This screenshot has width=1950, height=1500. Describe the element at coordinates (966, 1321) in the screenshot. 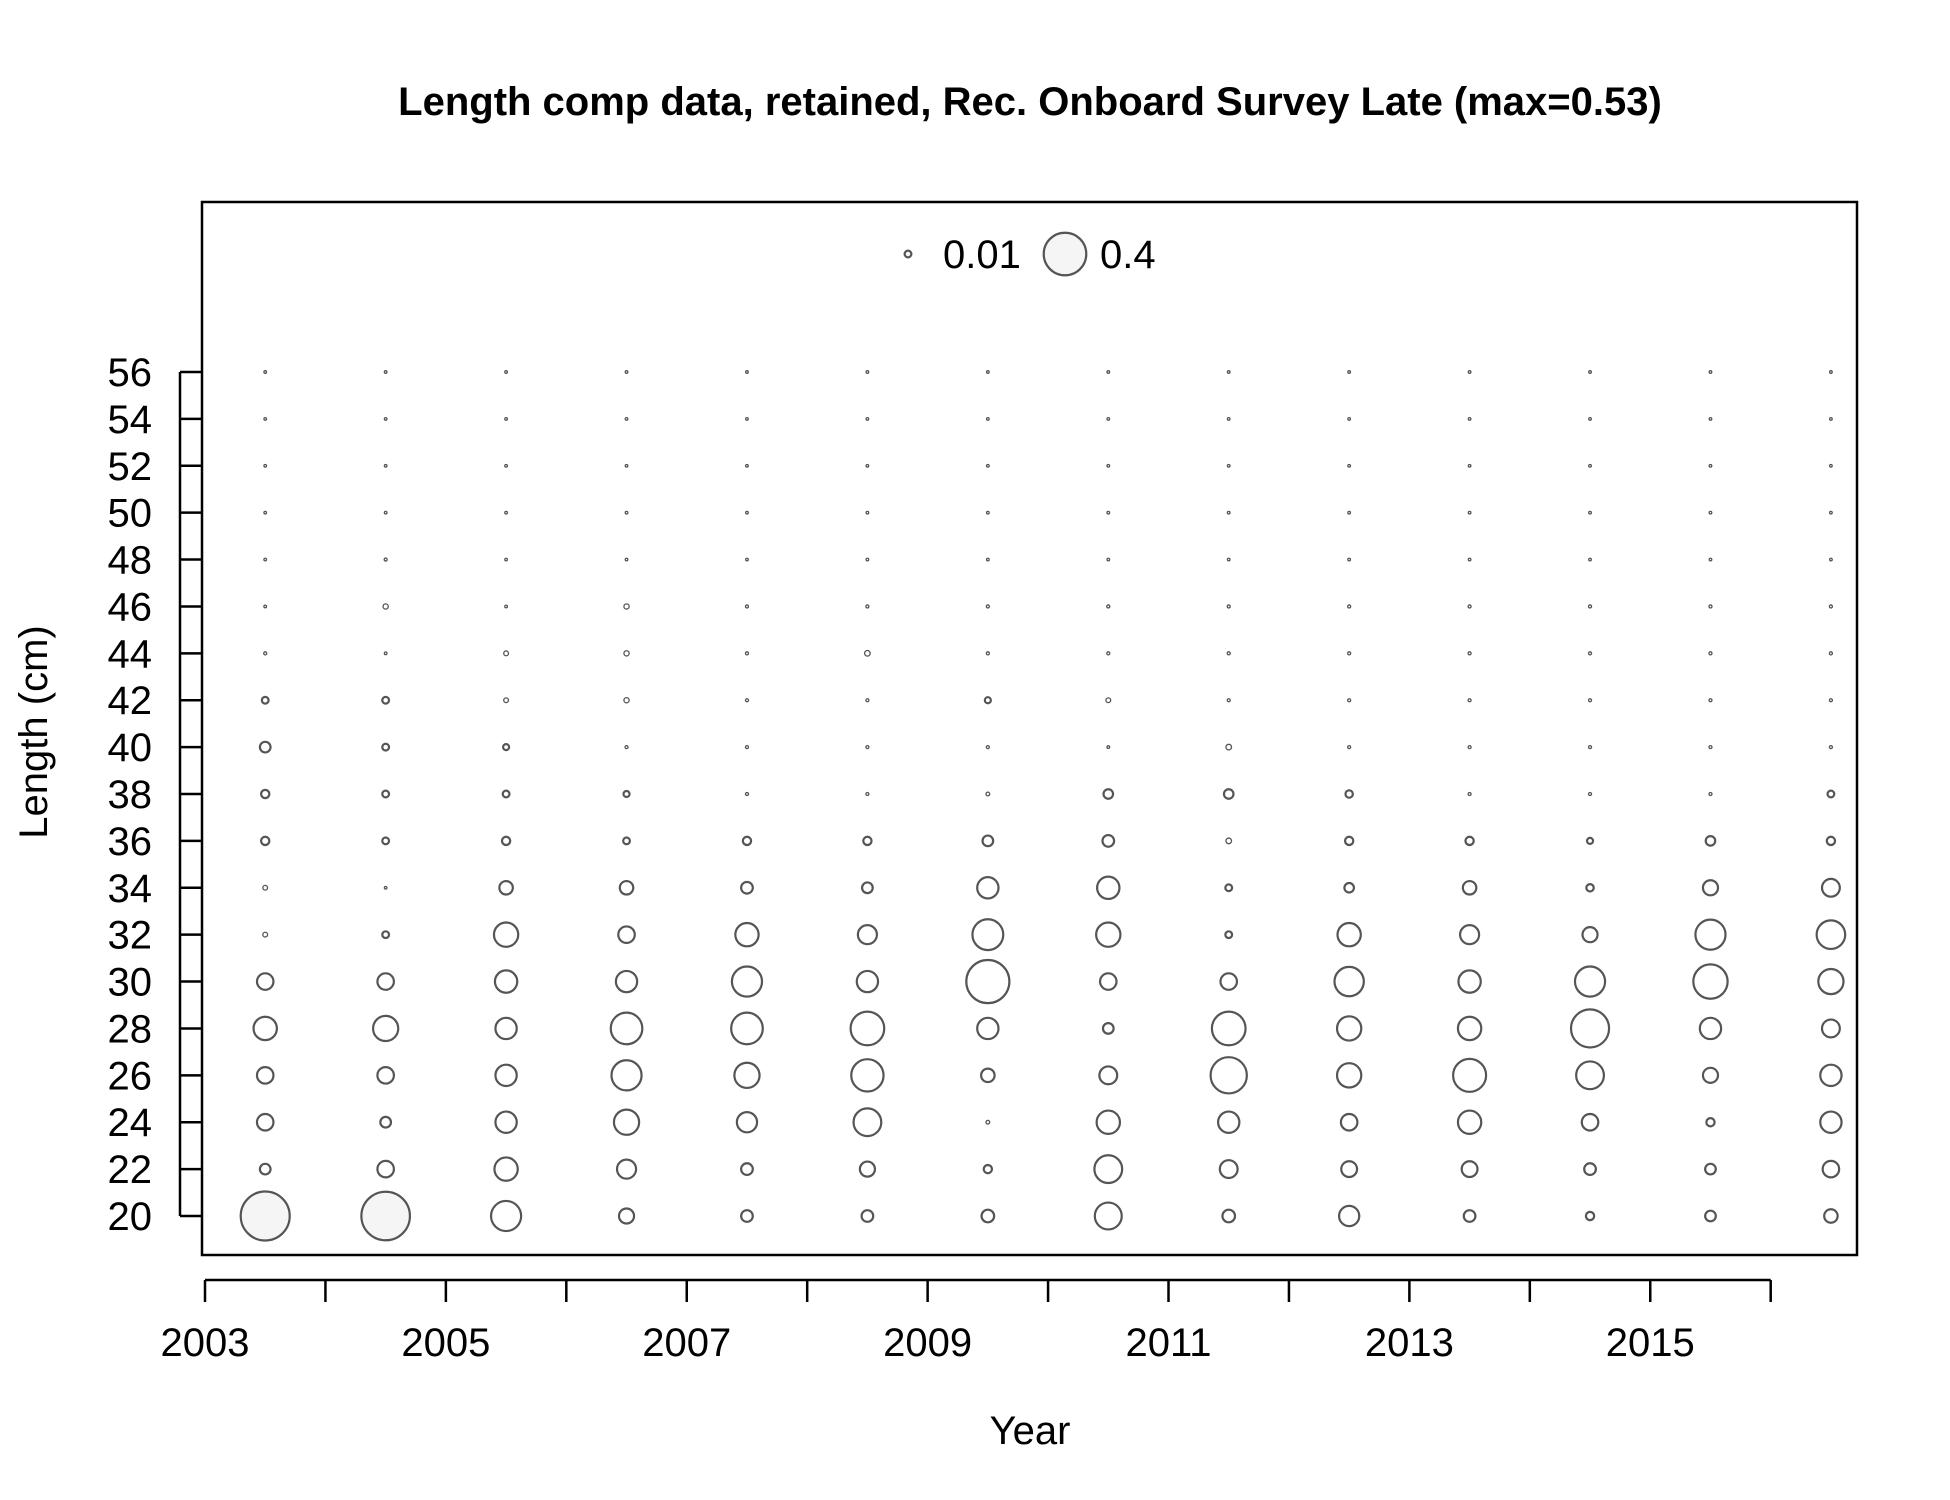

I see `x-axis: 2003 2005 2007 2009 2011 2013 2015` at that location.